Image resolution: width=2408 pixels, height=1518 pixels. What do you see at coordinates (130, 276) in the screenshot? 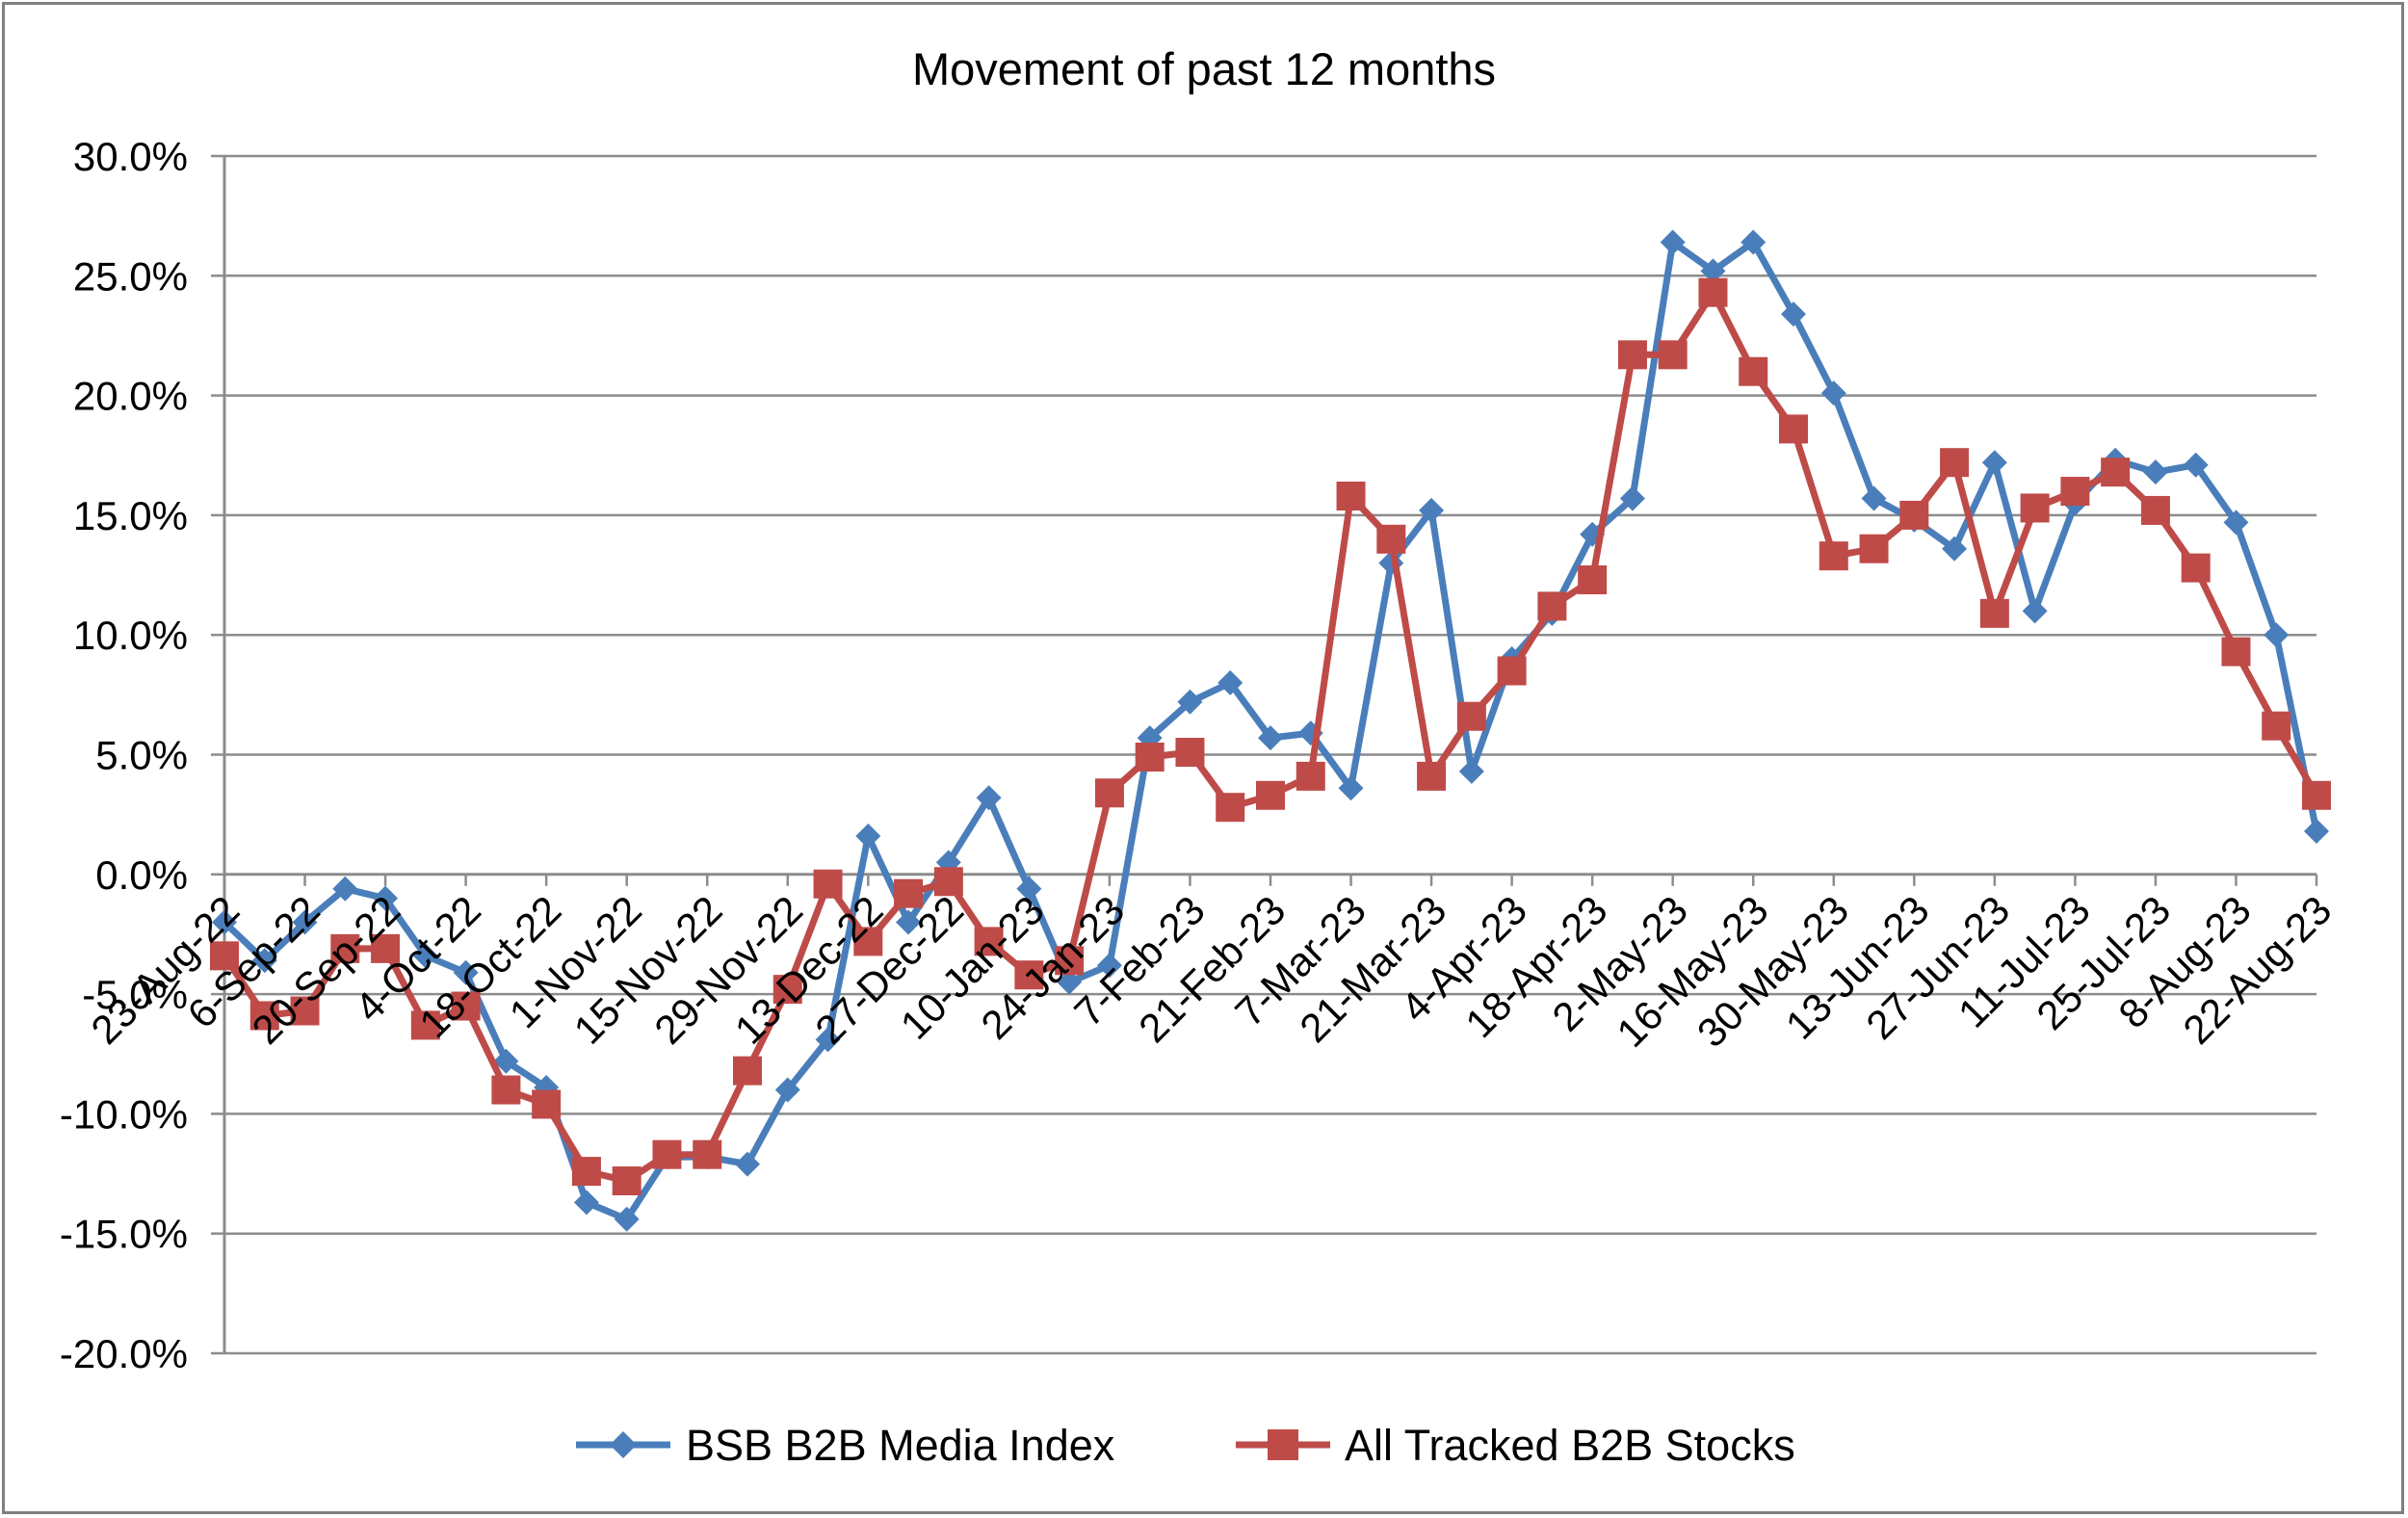
I see `y-tick-label: 25.0%` at bounding box center [130, 276].